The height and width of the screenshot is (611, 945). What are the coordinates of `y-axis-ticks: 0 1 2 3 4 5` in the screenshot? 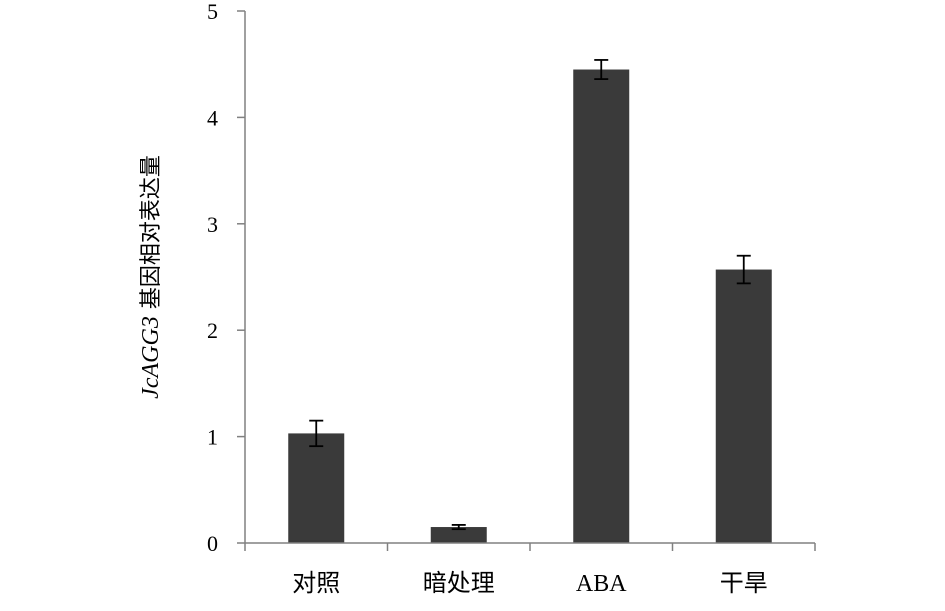 It's located at (226, 278).